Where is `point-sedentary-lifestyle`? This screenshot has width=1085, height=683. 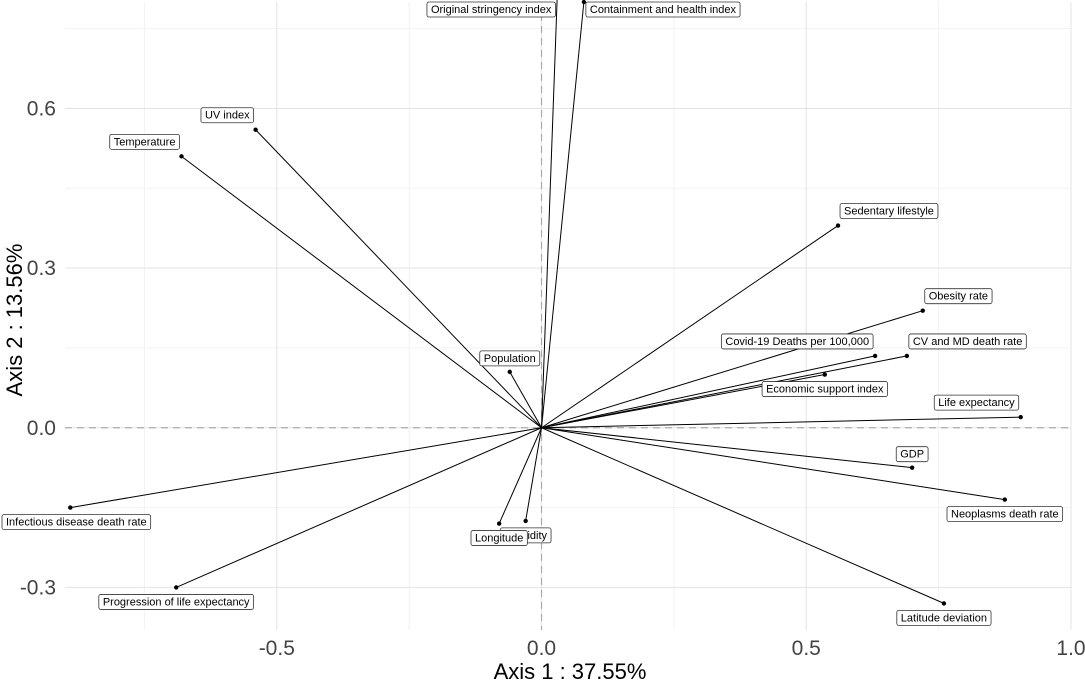 point-sedentary-lifestyle is located at coordinates (838, 225).